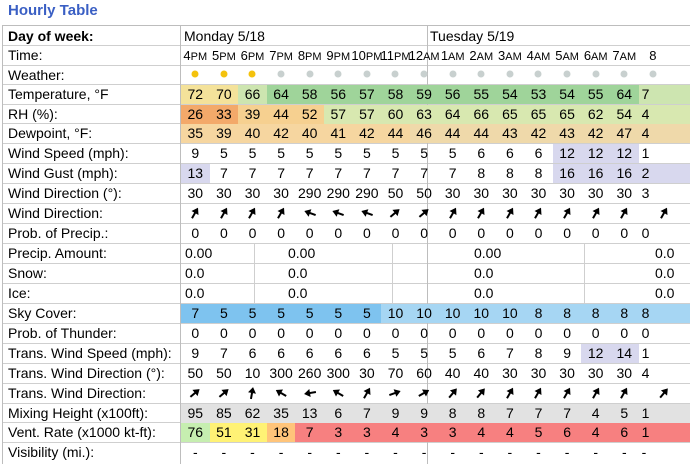  What do you see at coordinates (55, 213) in the screenshot?
I see `row-label: Wind Direction:` at bounding box center [55, 213].